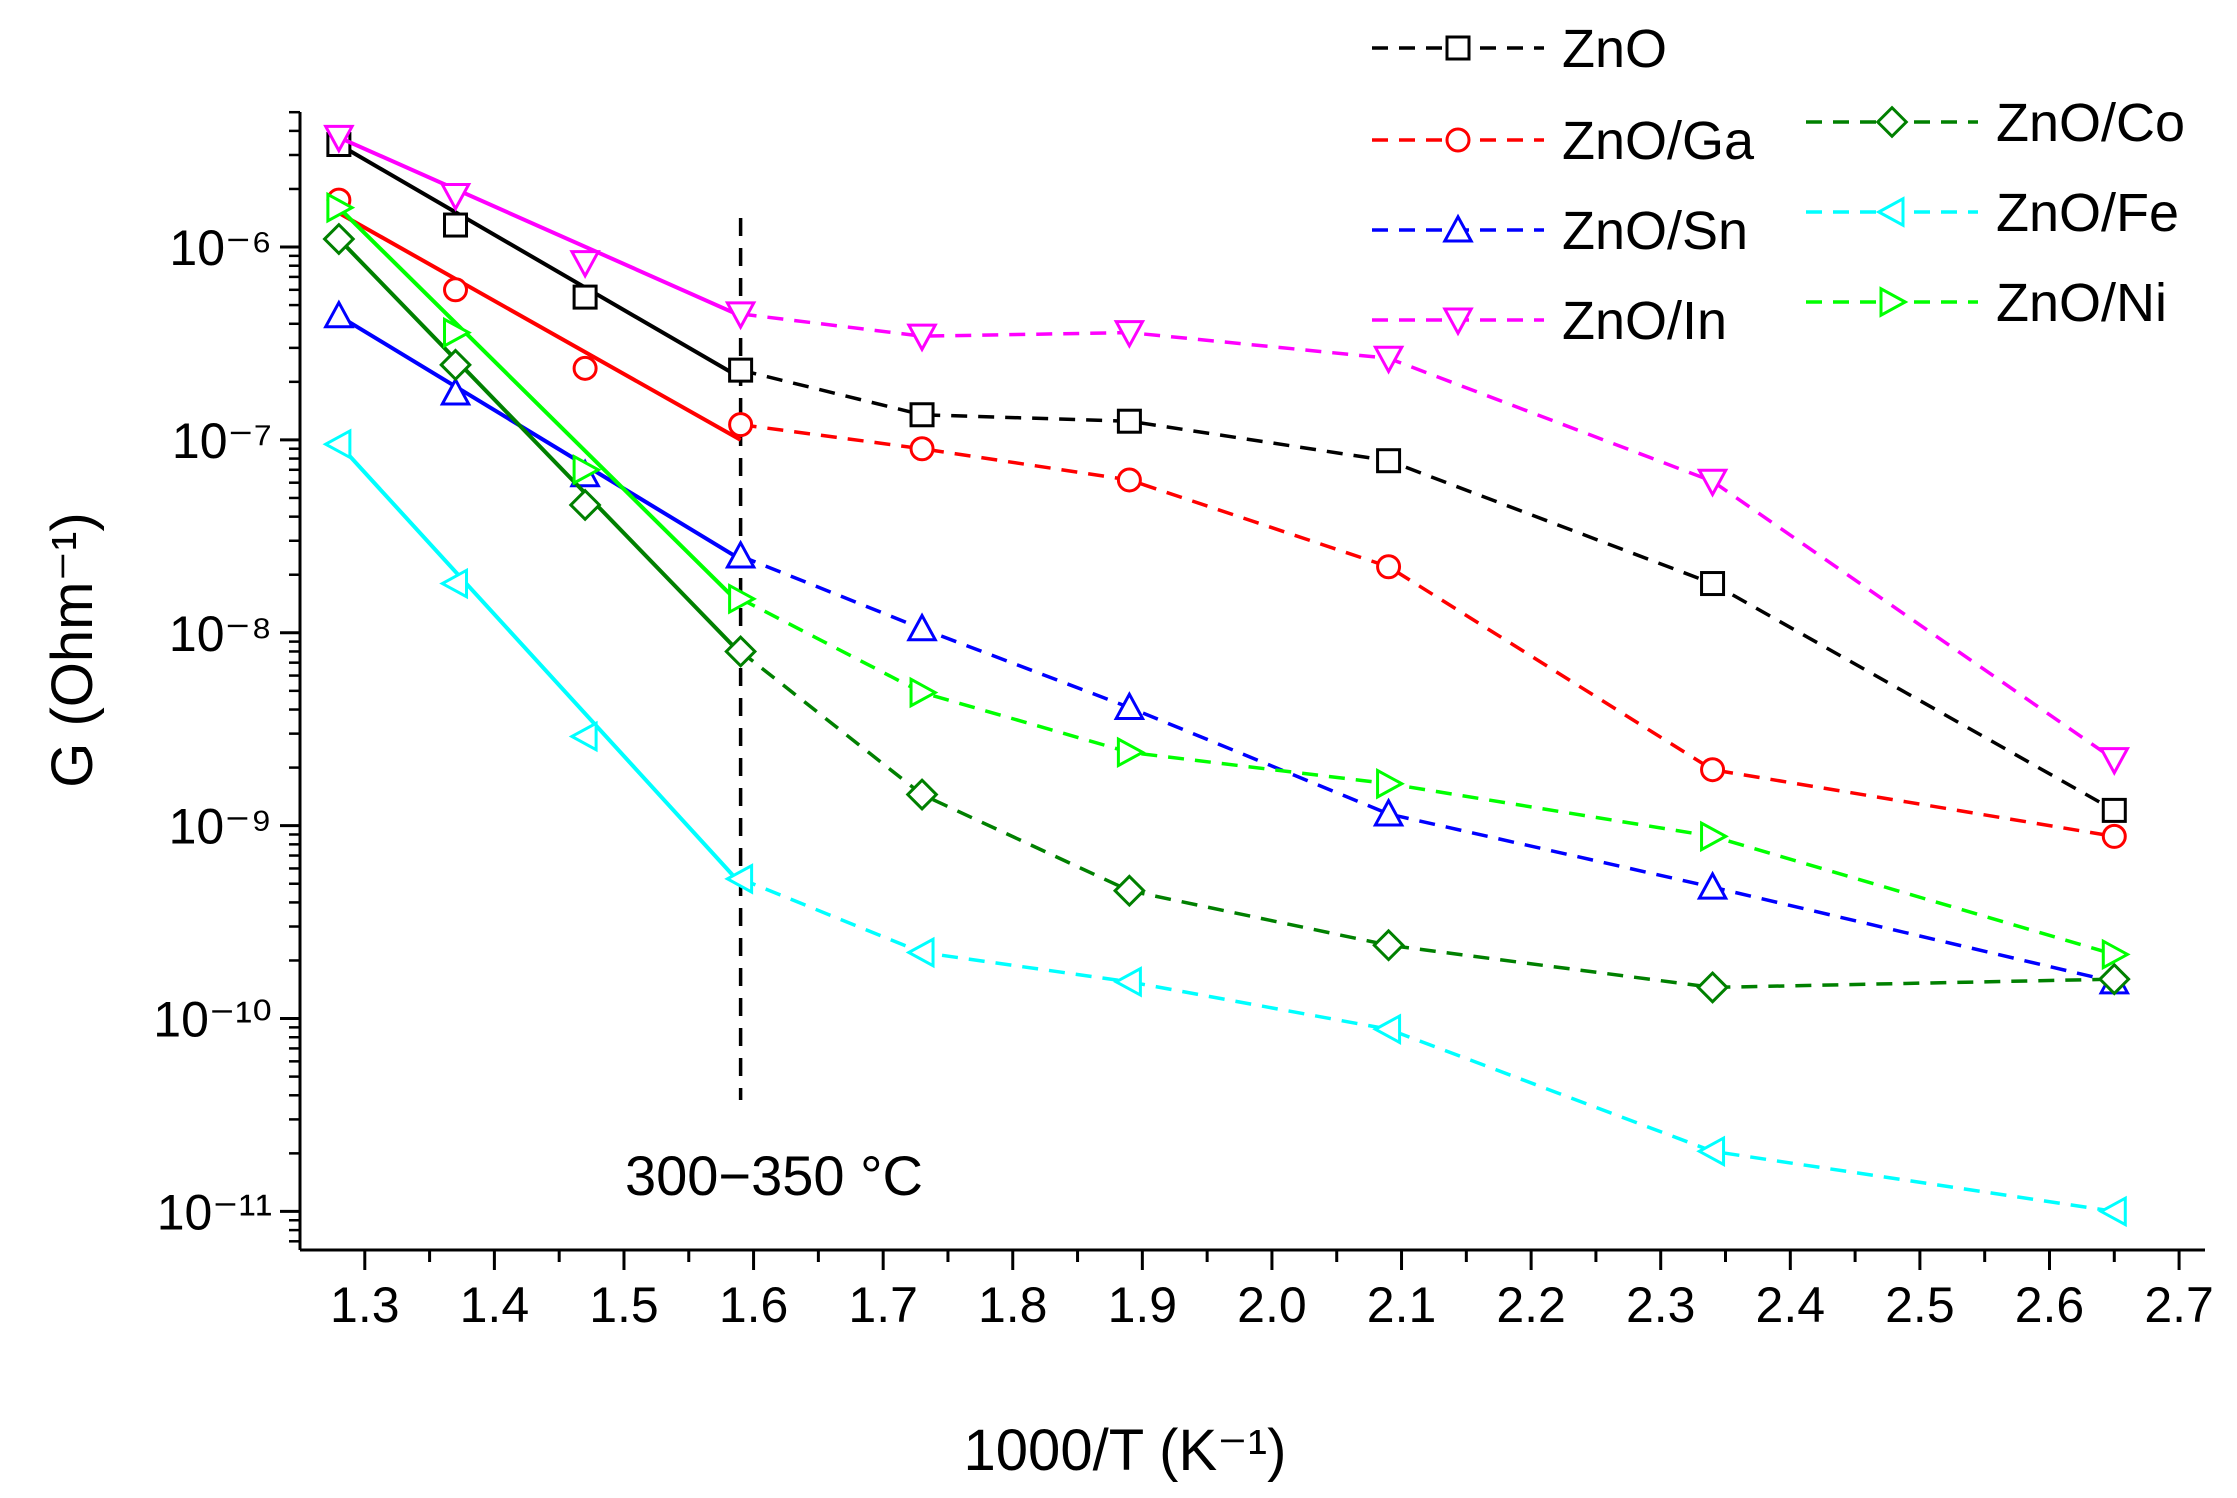 This screenshot has height=1498, width=2237. Describe the element at coordinates (774, 1175) in the screenshot. I see `temperature-annotation: 300−350 °C` at that location.